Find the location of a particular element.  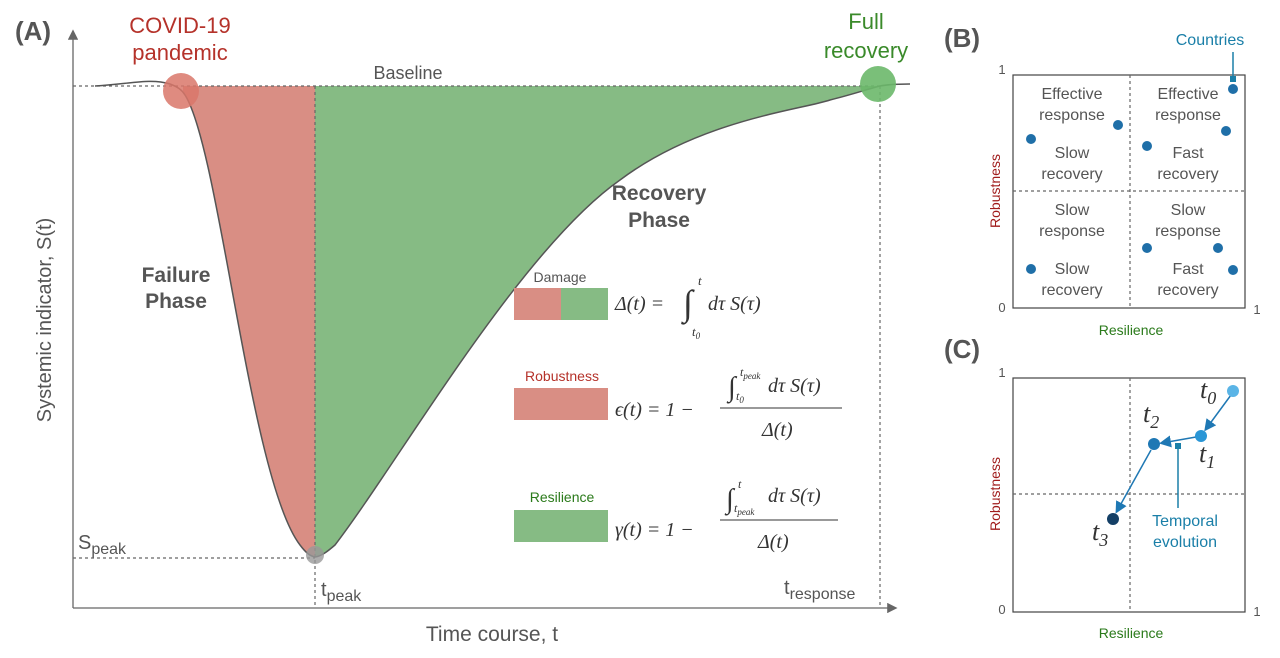

panel-label: (B) is located at coordinates (962, 38).